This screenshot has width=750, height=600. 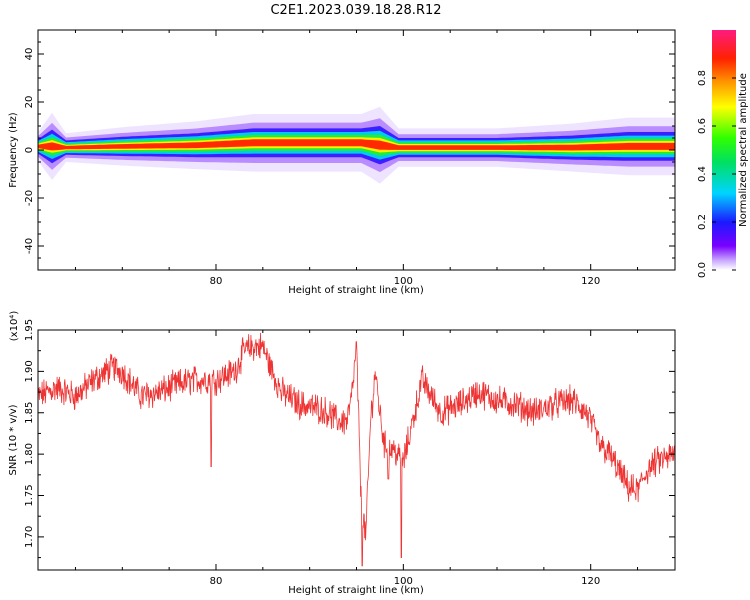 I want to click on spectrogram-y-tick-label: -20, so click(x=29, y=198).